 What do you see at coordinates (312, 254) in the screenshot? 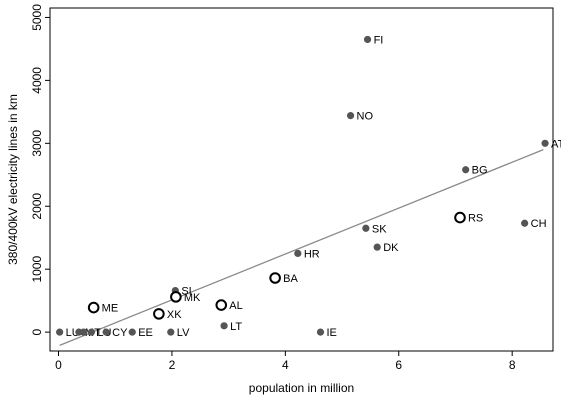
I see `data-point-label: HR` at bounding box center [312, 254].